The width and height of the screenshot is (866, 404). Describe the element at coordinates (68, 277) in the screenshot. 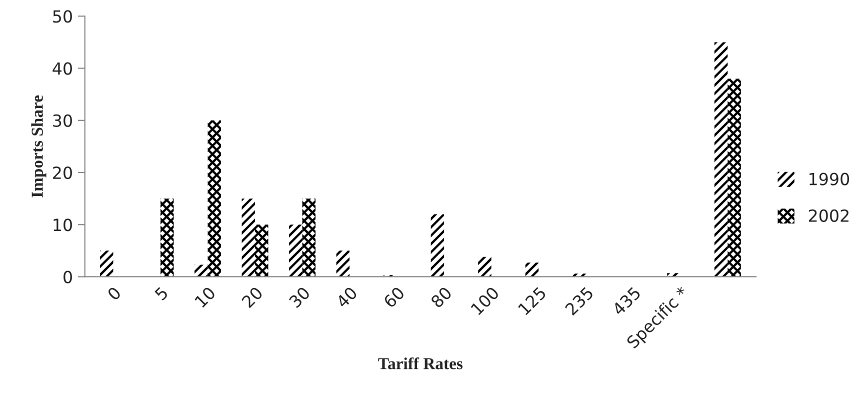

I see `y-tick-label: 0` at that location.